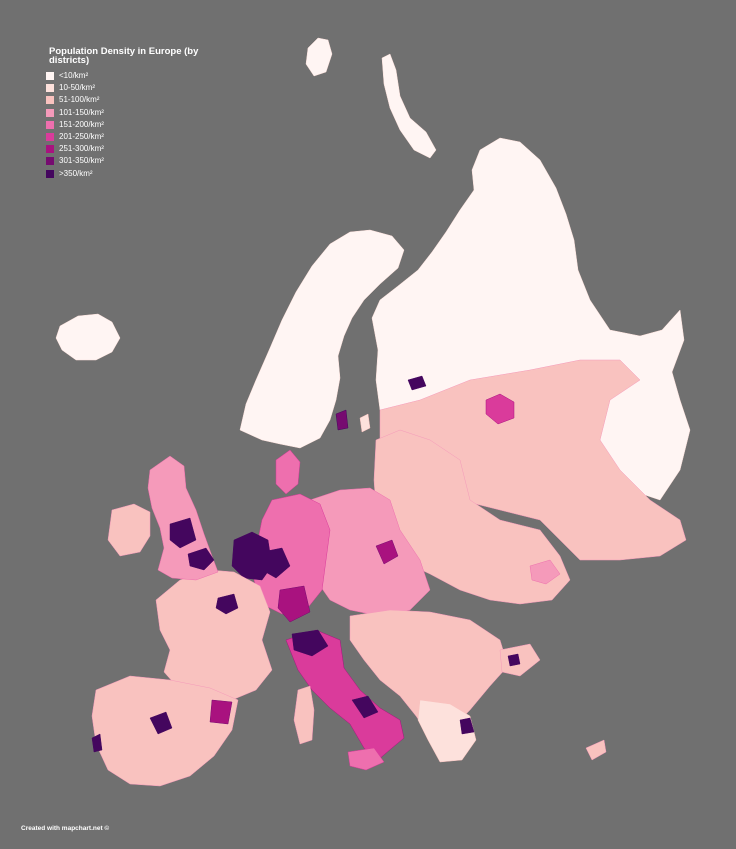 The height and width of the screenshot is (849, 736). I want to click on hotspot-catalonia, so click(221, 712).